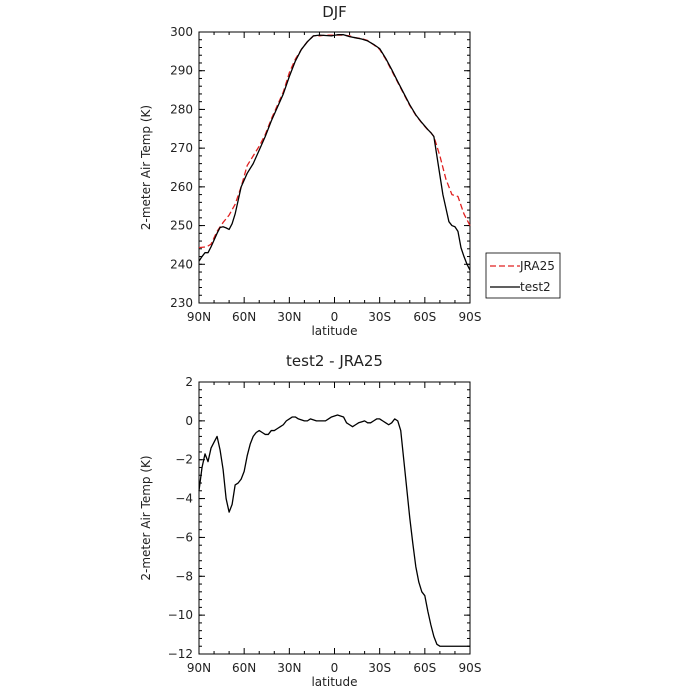 Image resolution: width=700 pixels, height=700 pixels. Describe the element at coordinates (180, 615) in the screenshot. I see `y-tick-label: −10` at that location.